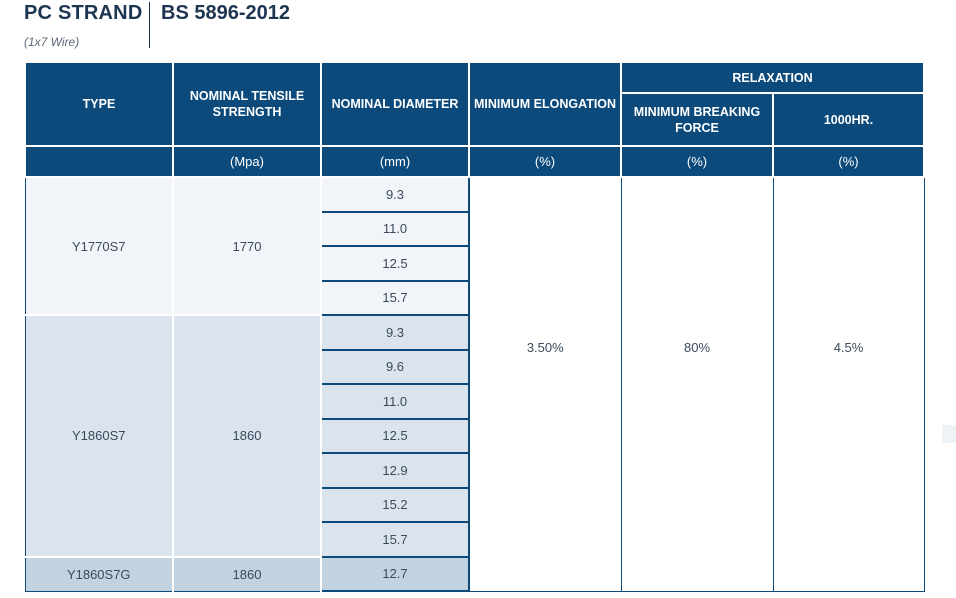  Describe the element at coordinates (99, 573) in the screenshot. I see `type-cell: Y1860S7G` at that location.